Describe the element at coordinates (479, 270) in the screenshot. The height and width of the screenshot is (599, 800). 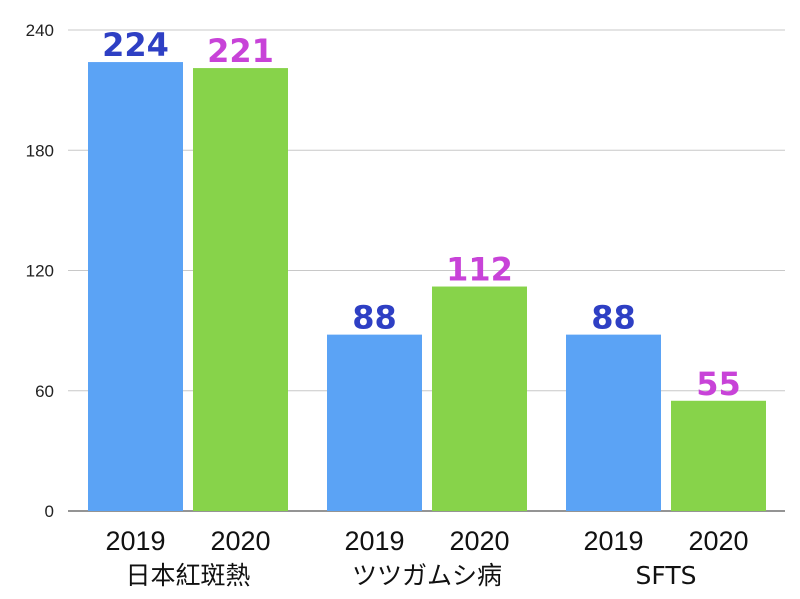
I see `value-label-2-2020: 112` at that location.